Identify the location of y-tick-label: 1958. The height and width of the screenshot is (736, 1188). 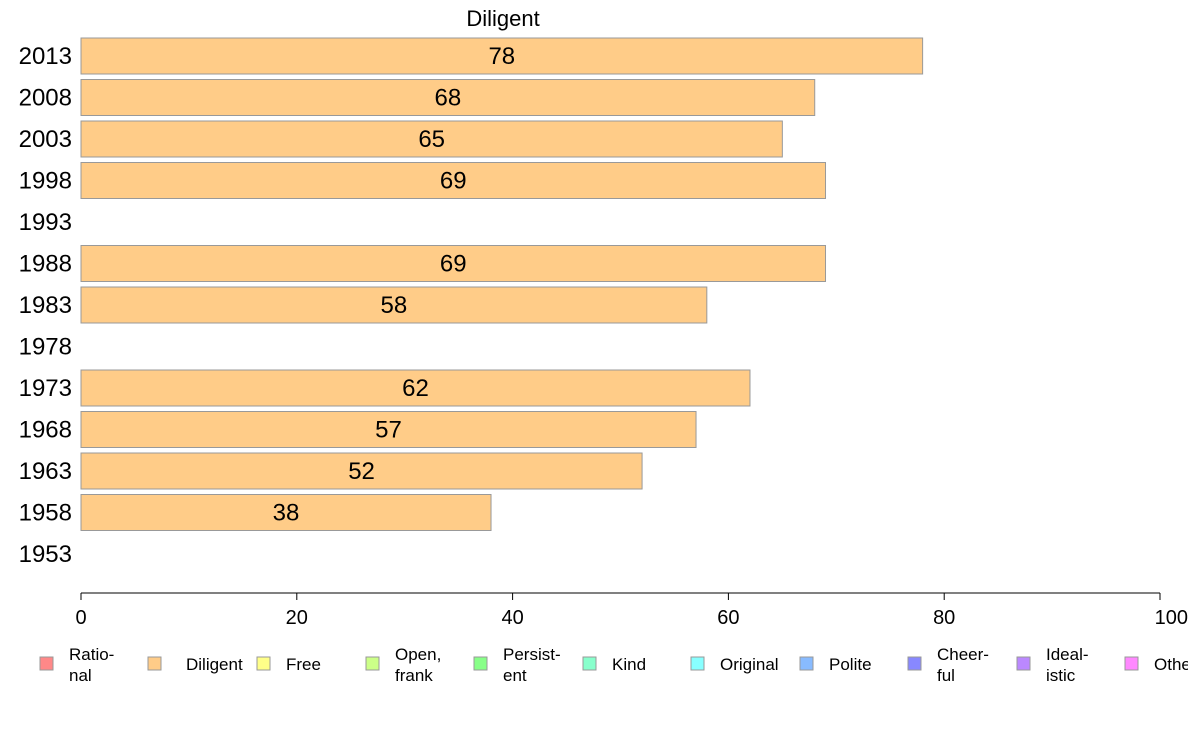
(45, 513).